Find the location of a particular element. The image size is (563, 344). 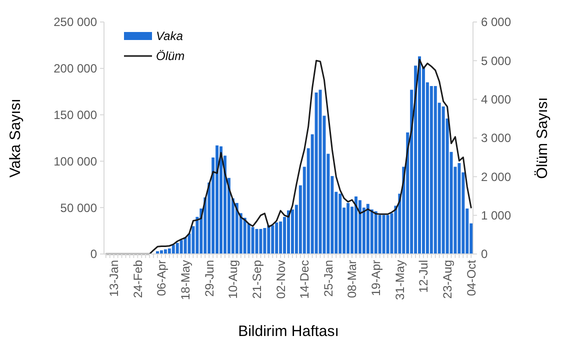

x-tick-label: 02-Nov is located at coordinates (281, 279).